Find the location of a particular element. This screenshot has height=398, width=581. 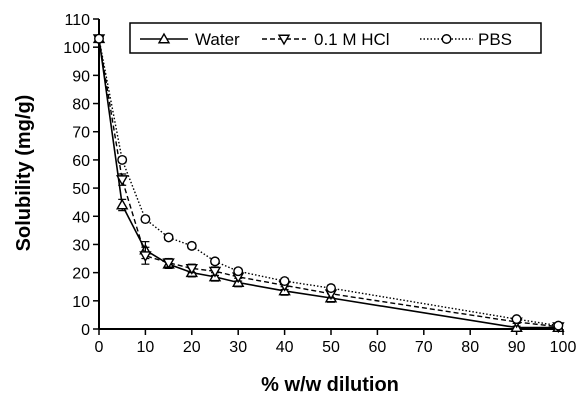

x-tick-label: 20 is located at coordinates (192, 347).